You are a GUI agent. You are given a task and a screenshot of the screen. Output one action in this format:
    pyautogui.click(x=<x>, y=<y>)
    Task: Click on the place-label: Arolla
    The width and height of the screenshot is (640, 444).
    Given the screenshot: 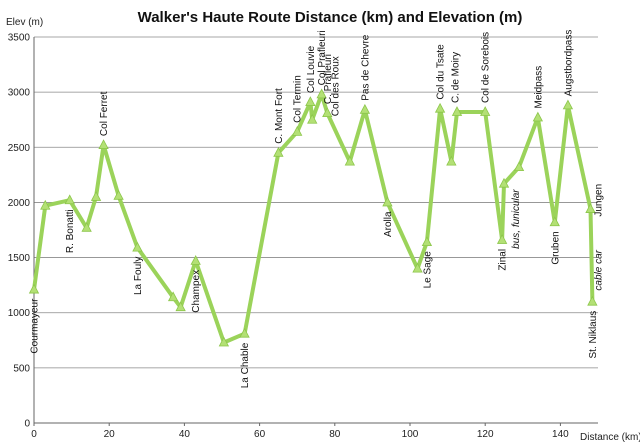 What is the action you would take?
    pyautogui.click(x=388, y=224)
    